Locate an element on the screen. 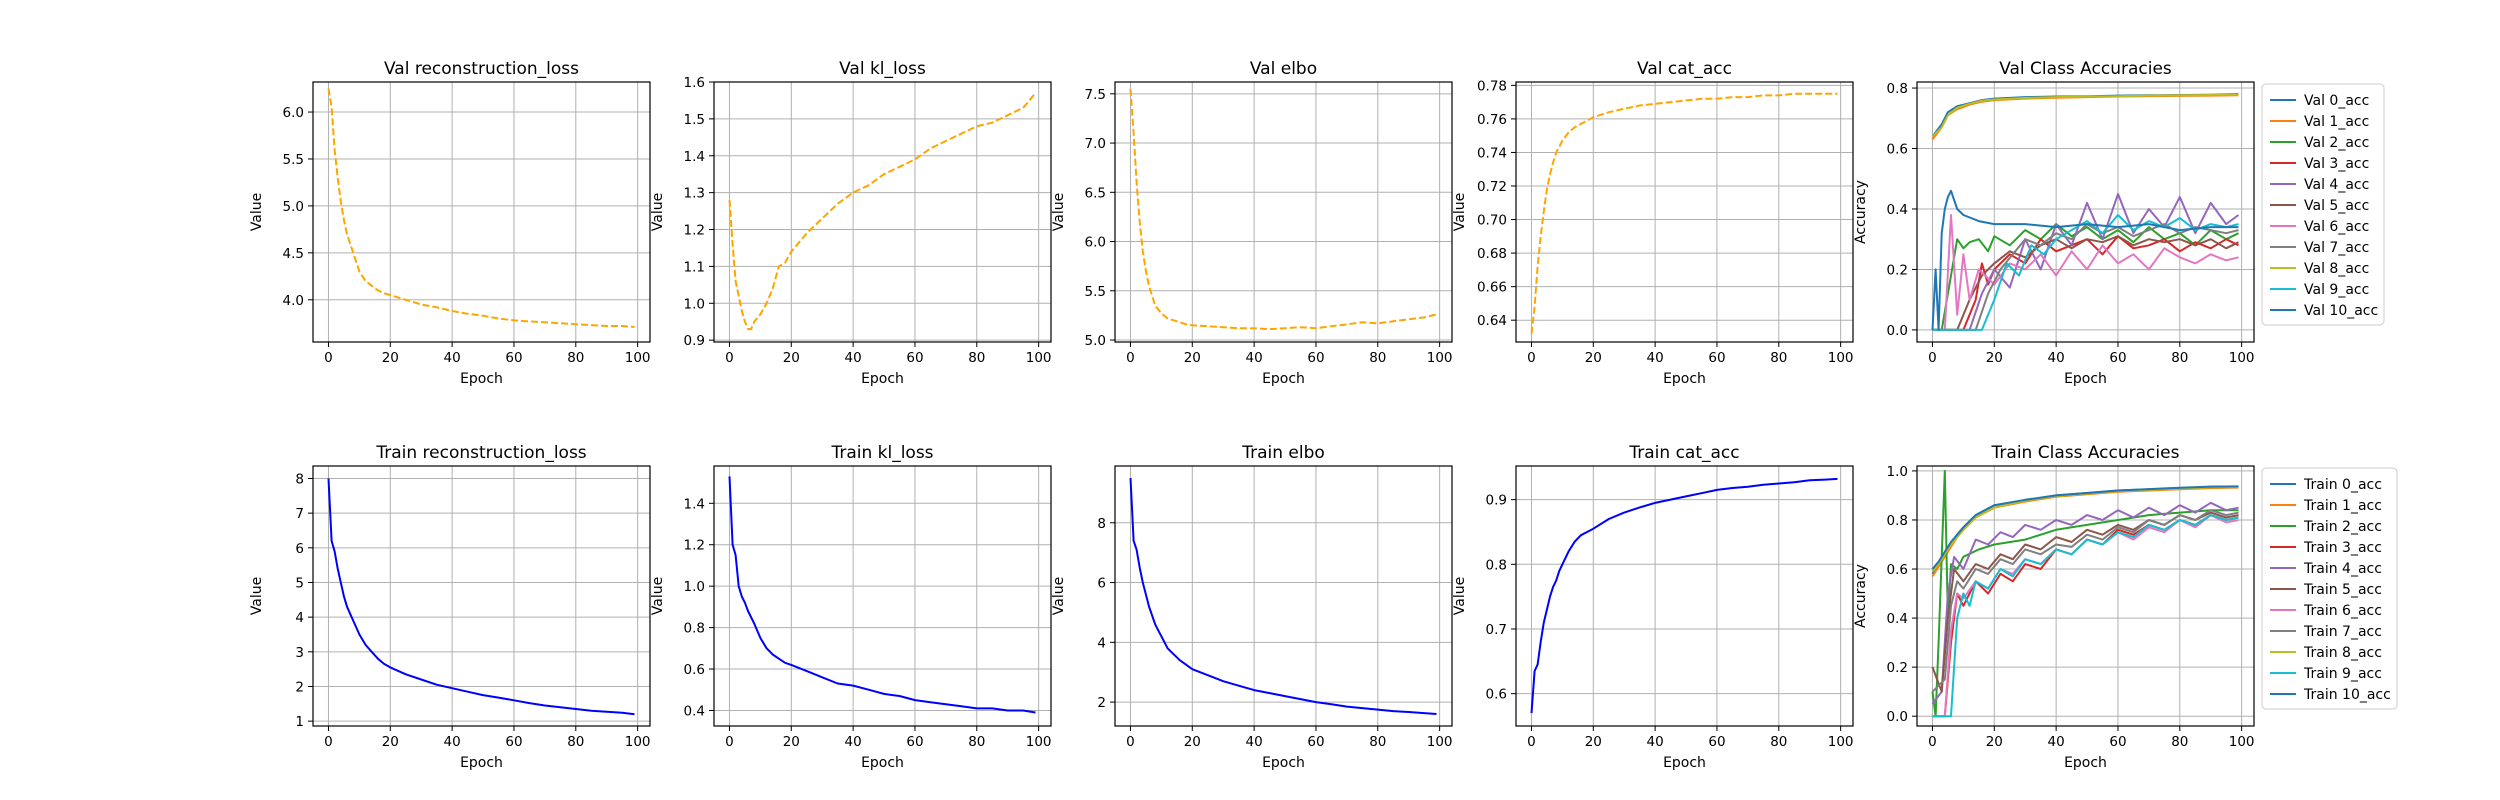  series-line-val-6_acc is located at coordinates (2085, 272).